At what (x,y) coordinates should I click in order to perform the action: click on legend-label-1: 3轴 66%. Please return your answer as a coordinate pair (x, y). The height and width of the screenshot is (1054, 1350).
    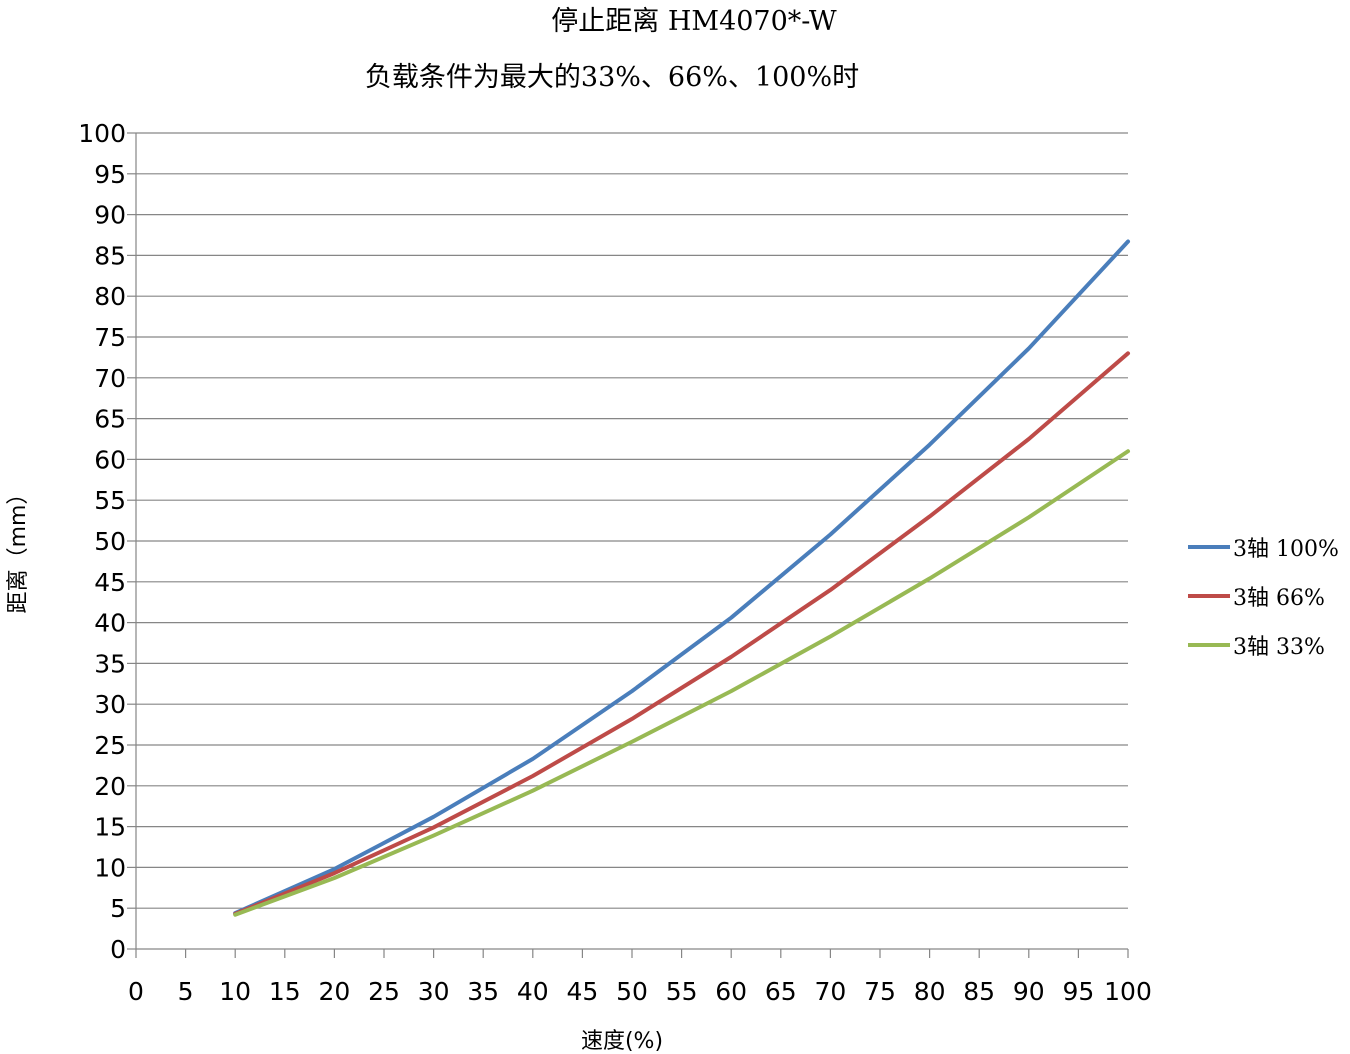
    Looking at the image, I should click on (1279, 598).